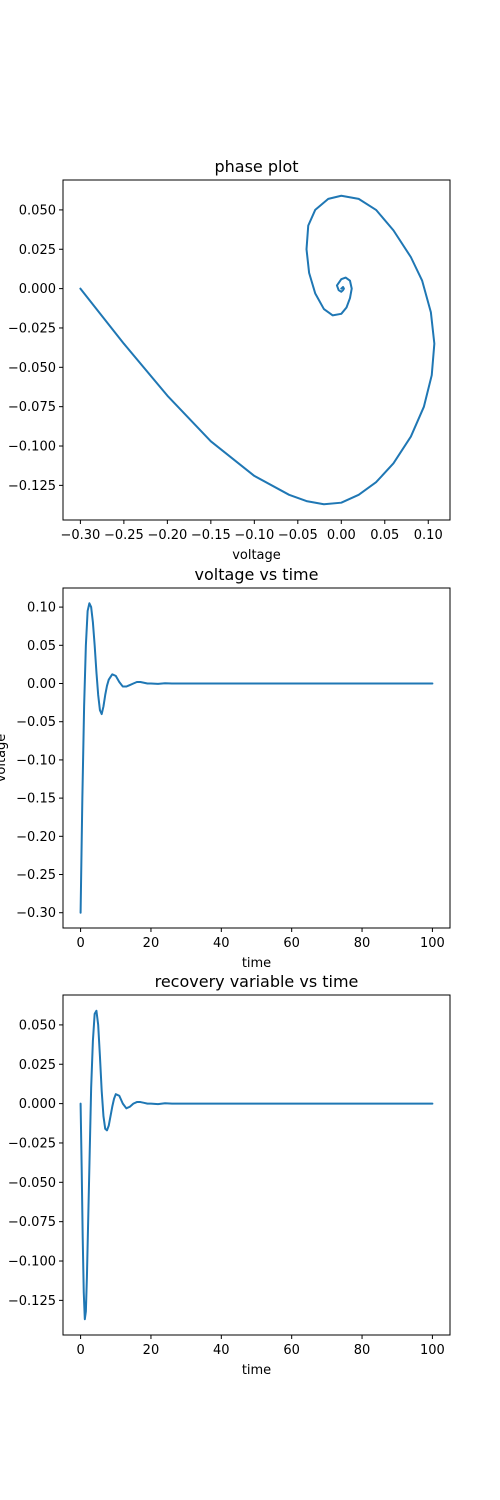 The image size is (500, 1500). Describe the element at coordinates (36, 799) in the screenshot. I see `y-tick-label: −0.15` at that location.